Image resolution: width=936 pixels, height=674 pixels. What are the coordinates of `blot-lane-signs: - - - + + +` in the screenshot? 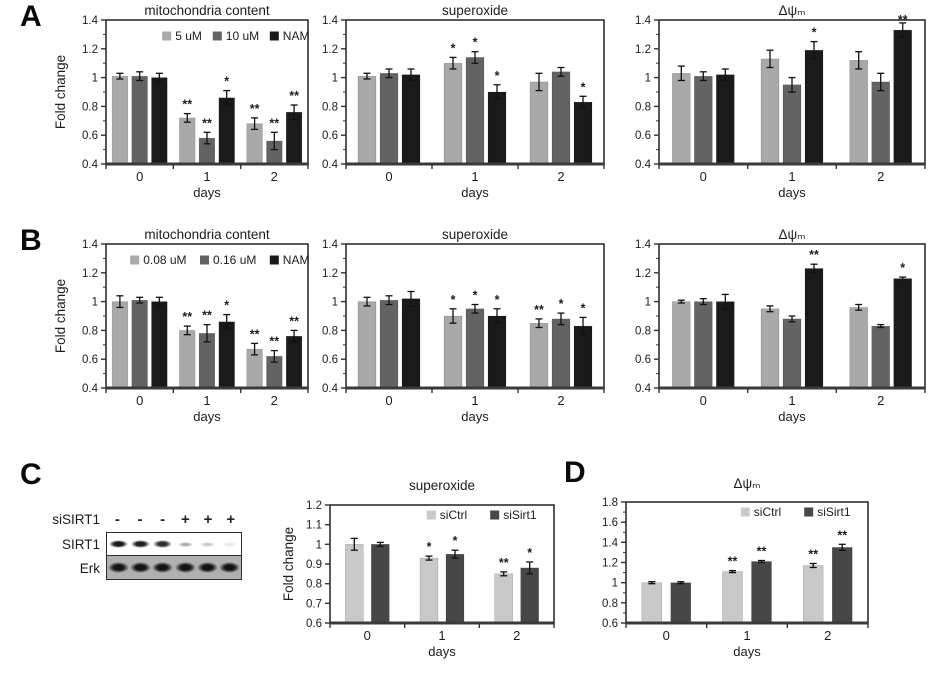 It's located at (174, 519).